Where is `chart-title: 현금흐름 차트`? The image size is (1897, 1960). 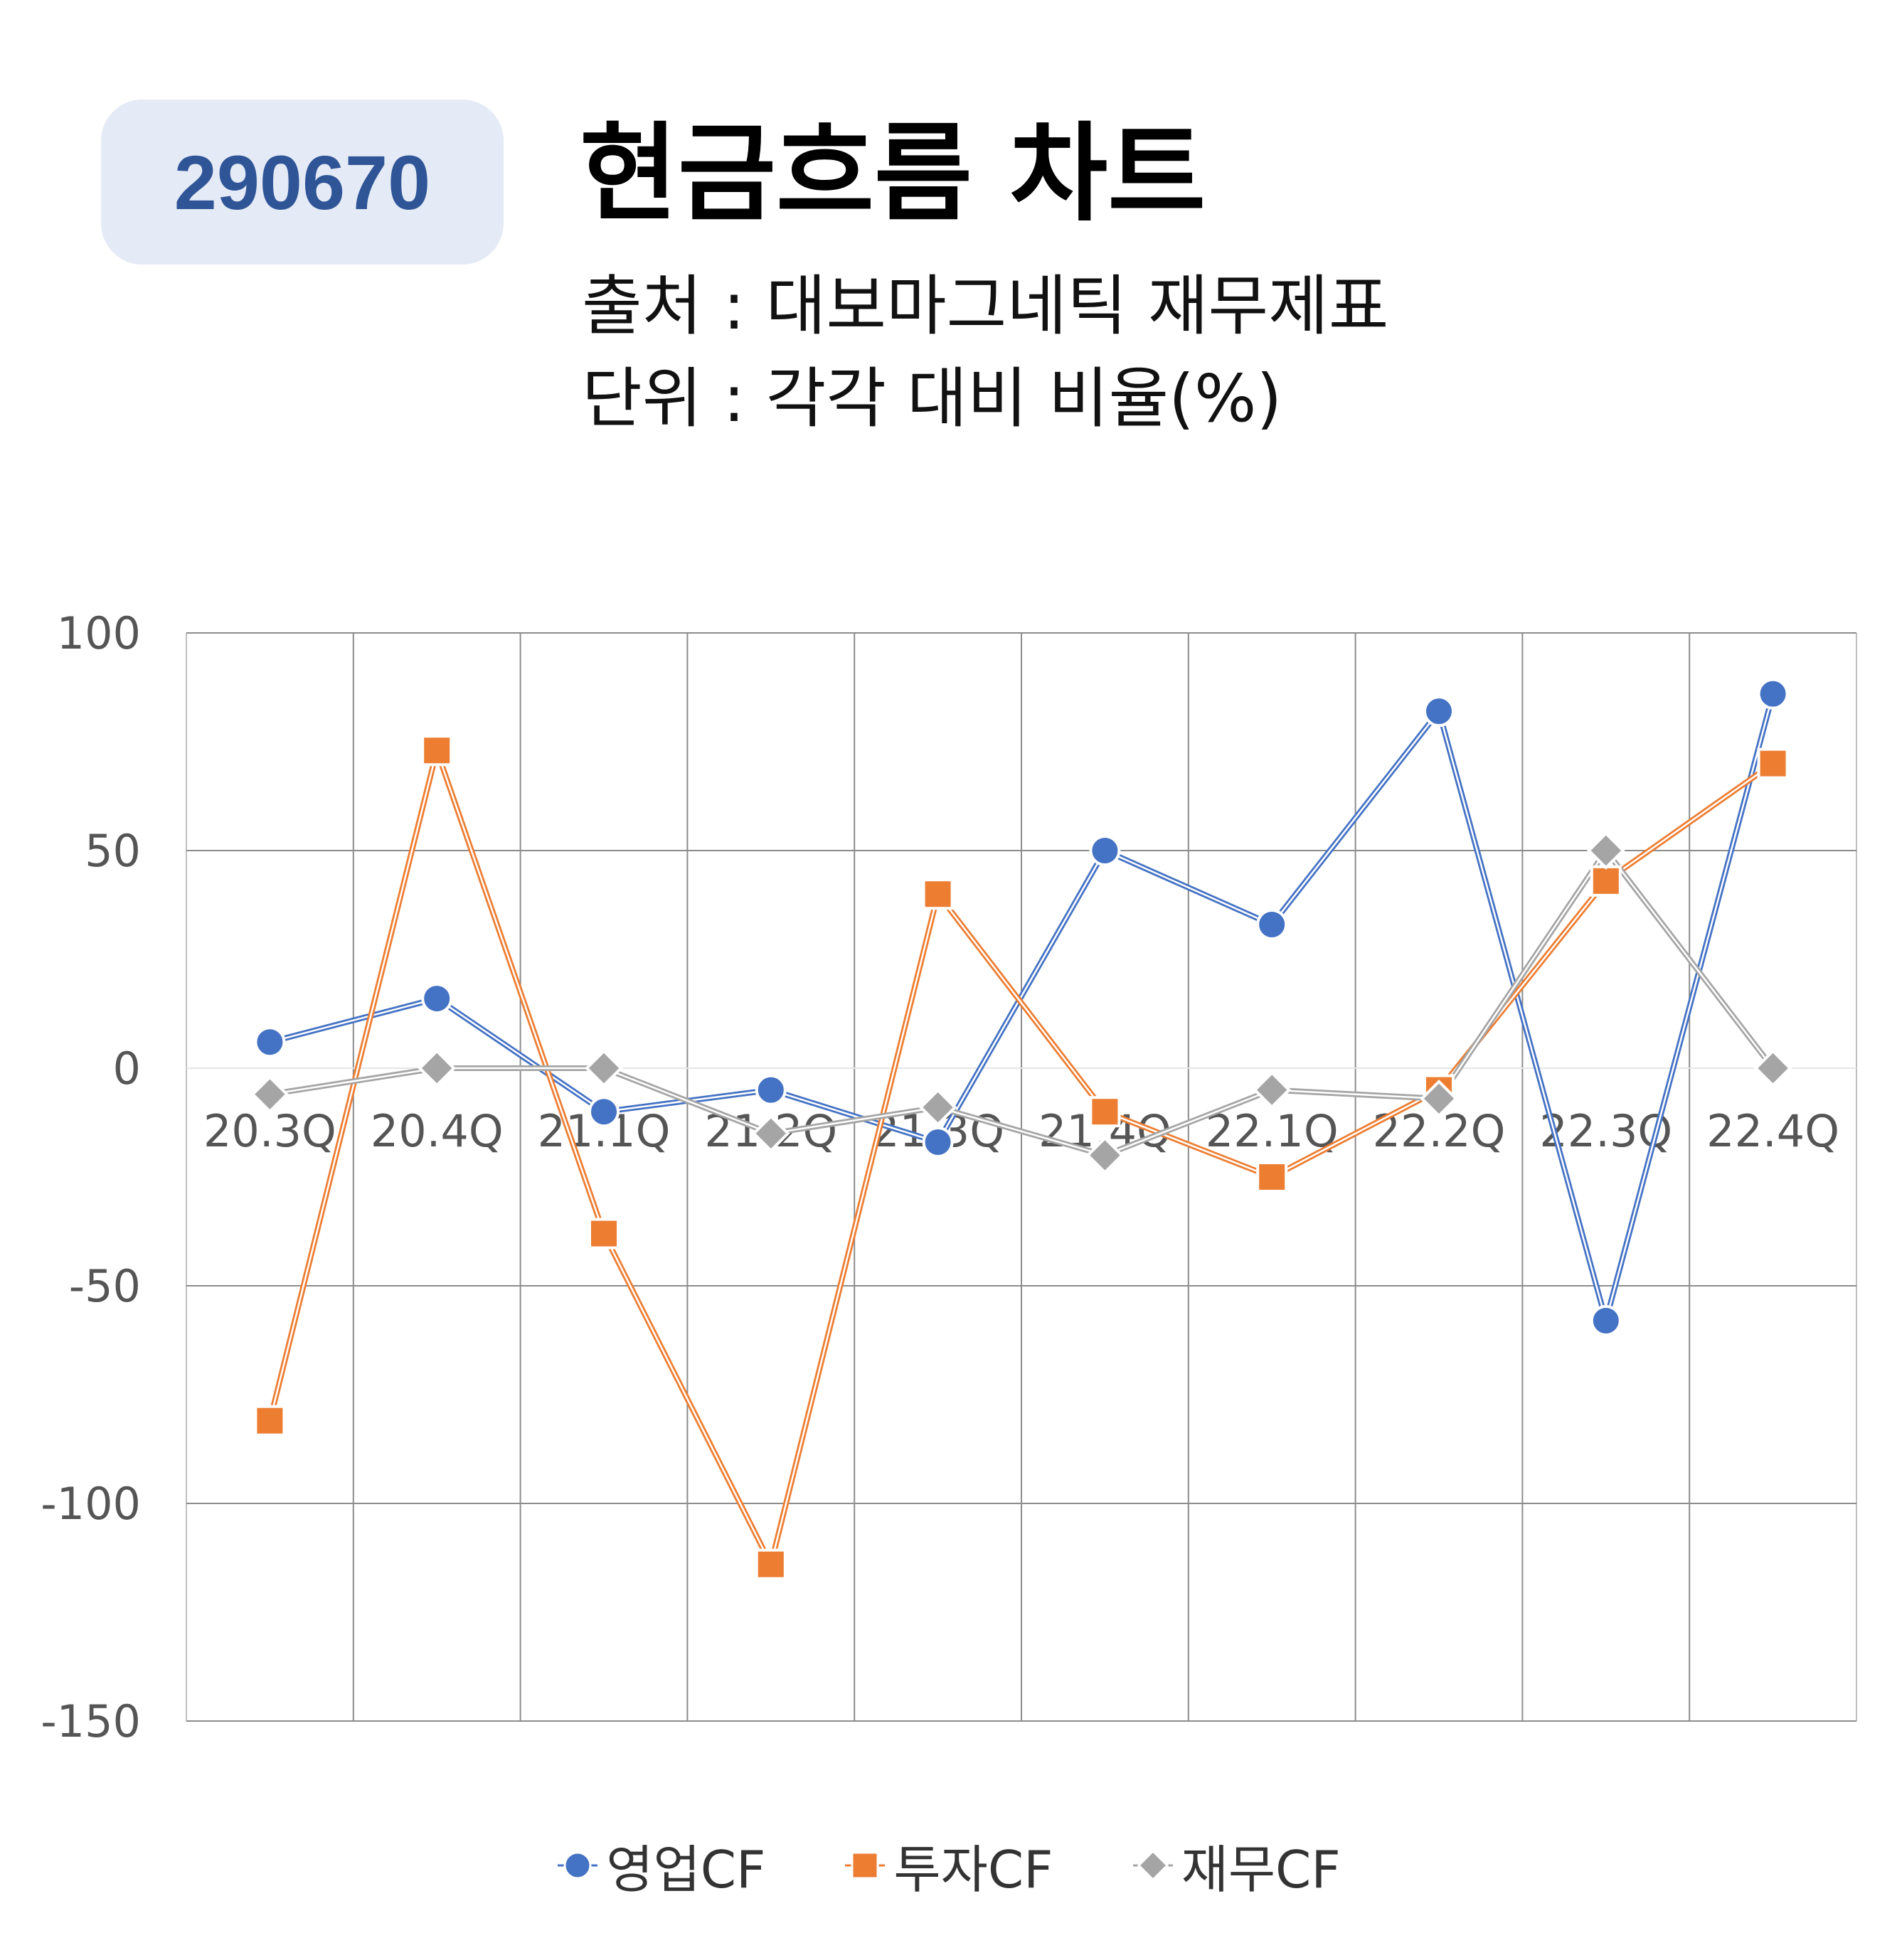 chart-title: 현금흐름 차트 is located at coordinates (893, 174).